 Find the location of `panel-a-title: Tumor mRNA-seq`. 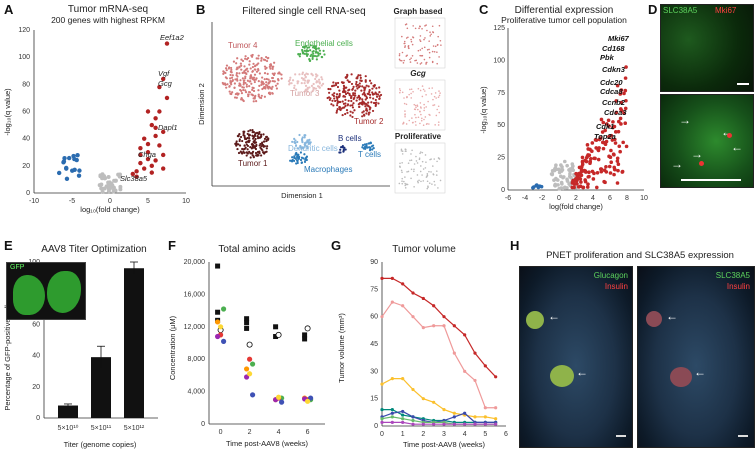

panel-a-title: Tumor mRNA-seq is located at coordinates (108, 9).